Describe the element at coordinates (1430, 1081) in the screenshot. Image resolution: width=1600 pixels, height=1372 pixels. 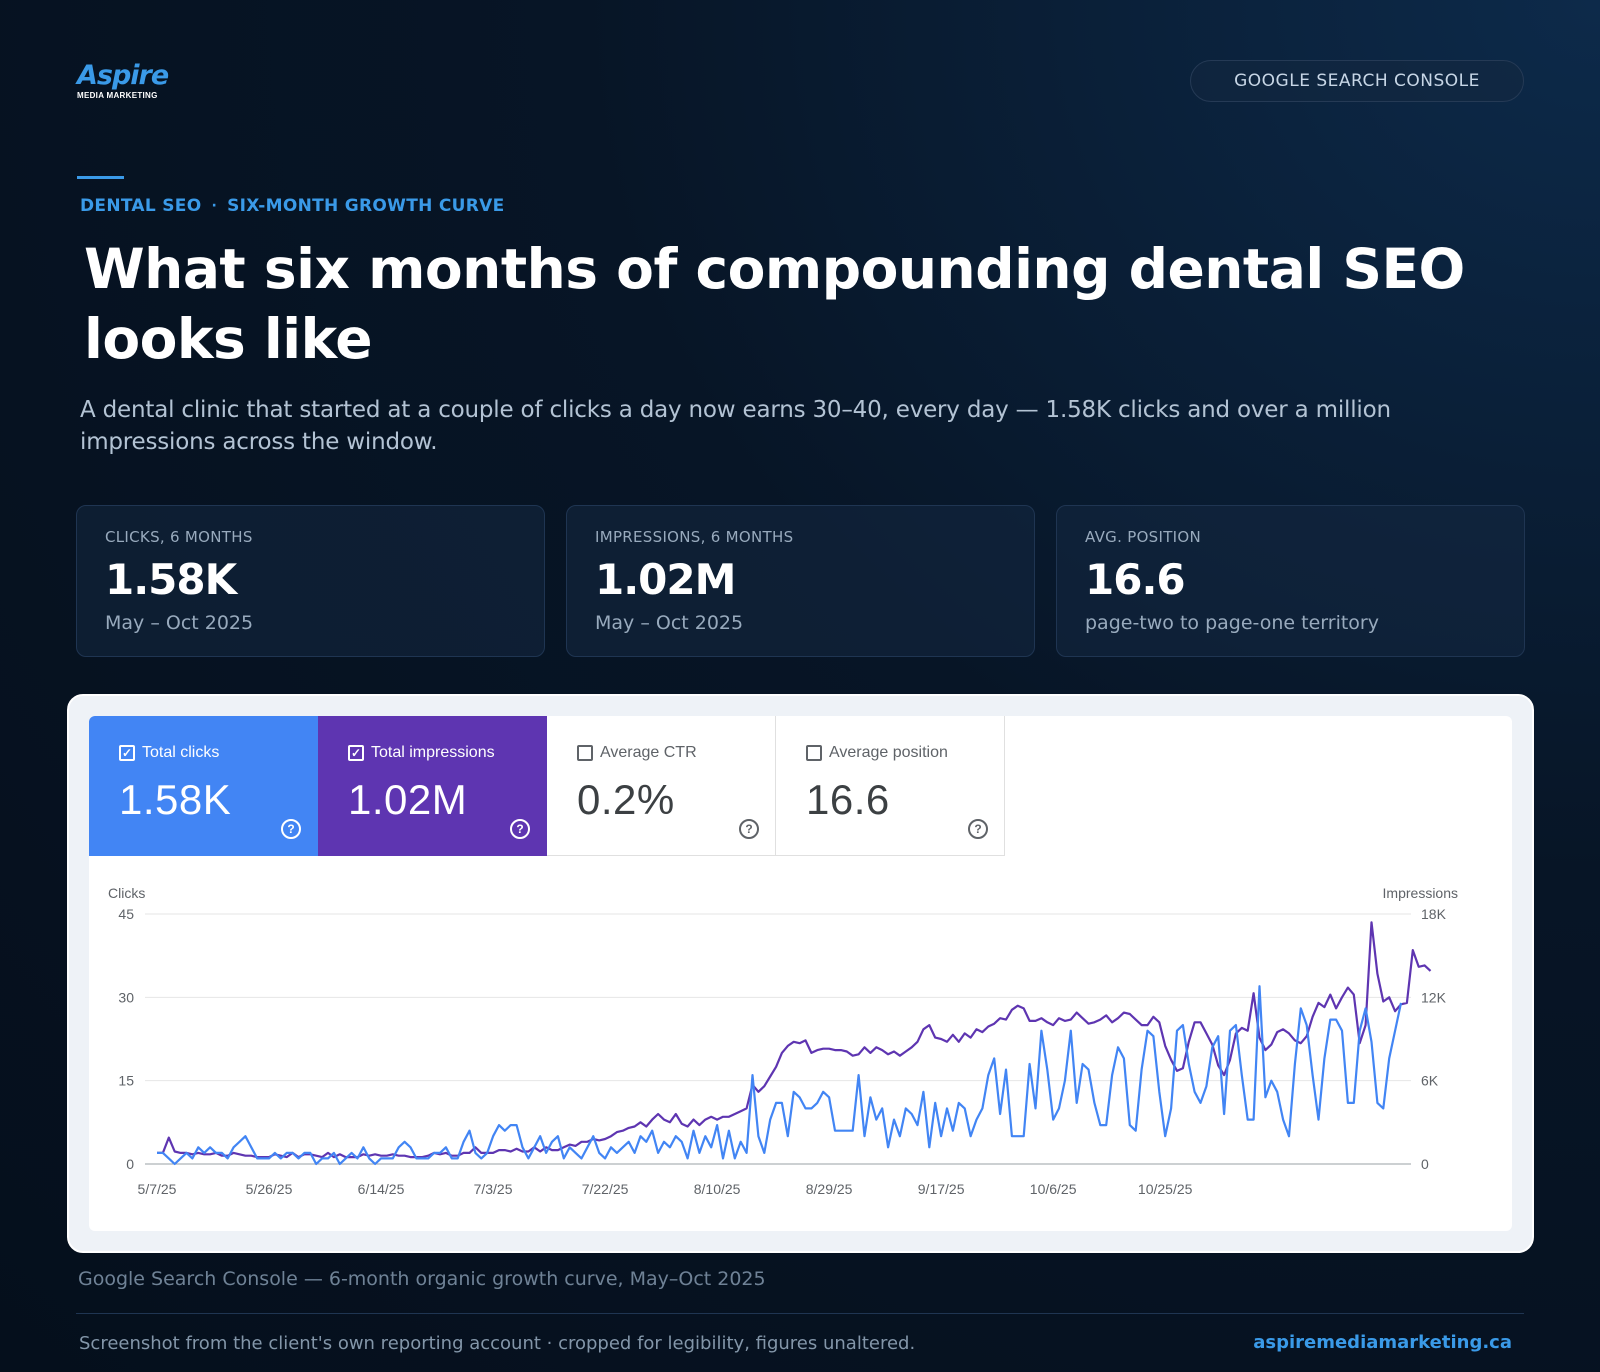
I see `y-tick-label-right: 6K` at that location.